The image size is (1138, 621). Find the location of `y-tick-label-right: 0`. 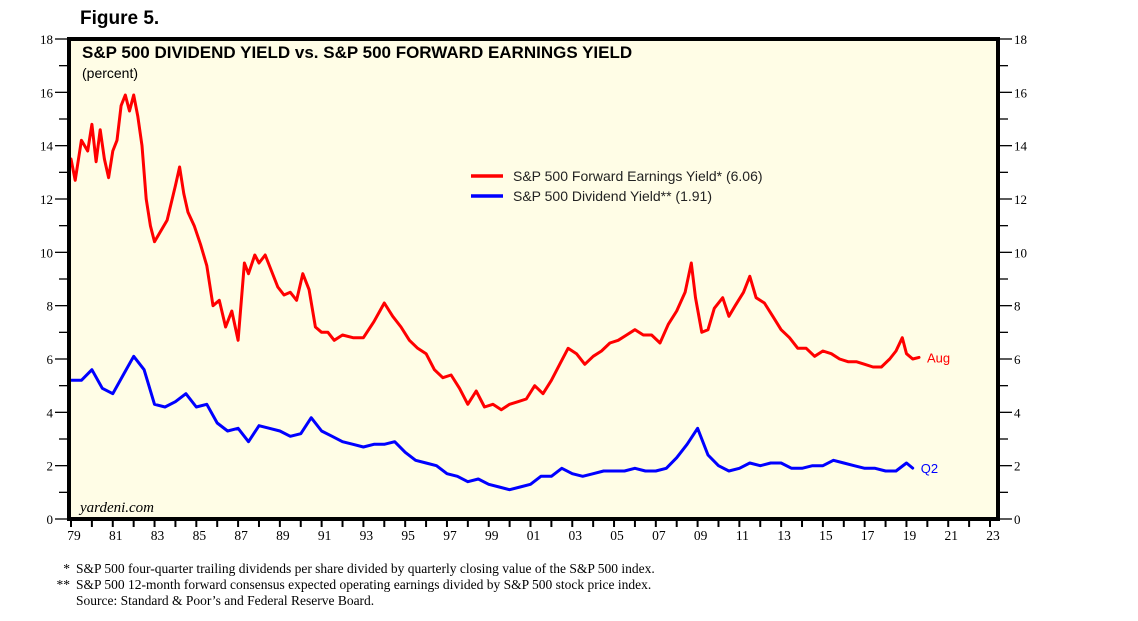

y-tick-label-right: 0 is located at coordinates (1017, 519).